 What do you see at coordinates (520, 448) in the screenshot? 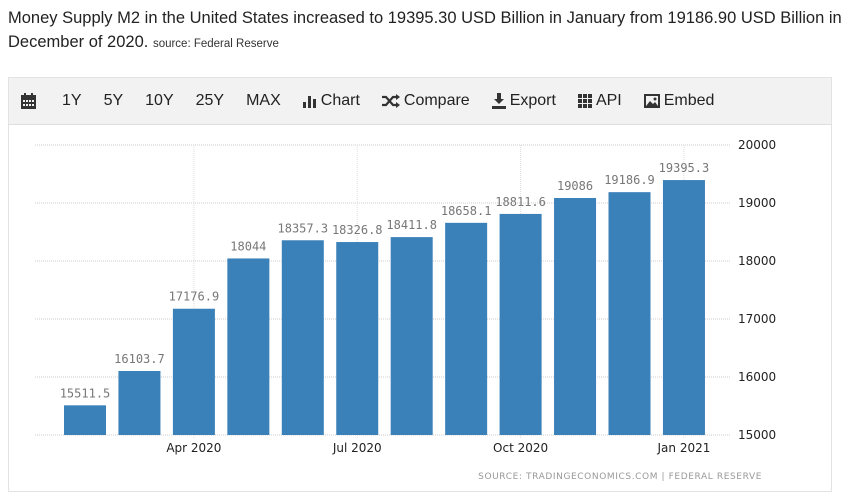
I see `x-tick-label: Oct 2020` at bounding box center [520, 448].